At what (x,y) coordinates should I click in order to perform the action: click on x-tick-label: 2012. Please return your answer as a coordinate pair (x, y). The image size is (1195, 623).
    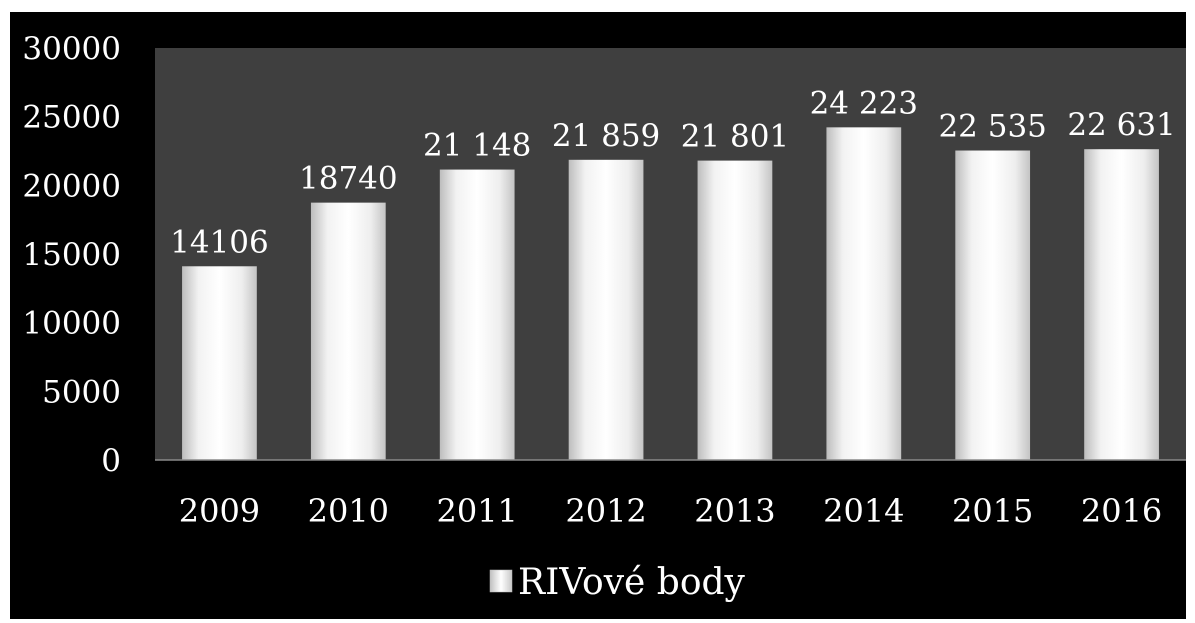
    Looking at the image, I should click on (605, 511).